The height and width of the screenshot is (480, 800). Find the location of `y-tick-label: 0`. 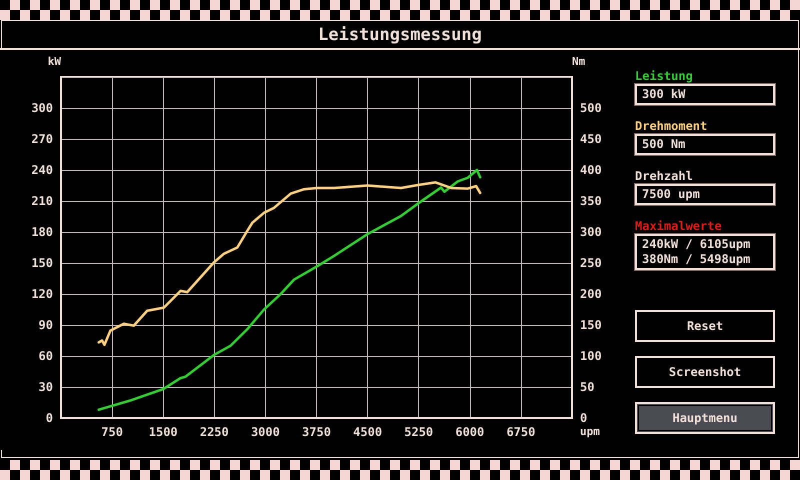

y-tick-label: 0 is located at coordinates (49, 418).